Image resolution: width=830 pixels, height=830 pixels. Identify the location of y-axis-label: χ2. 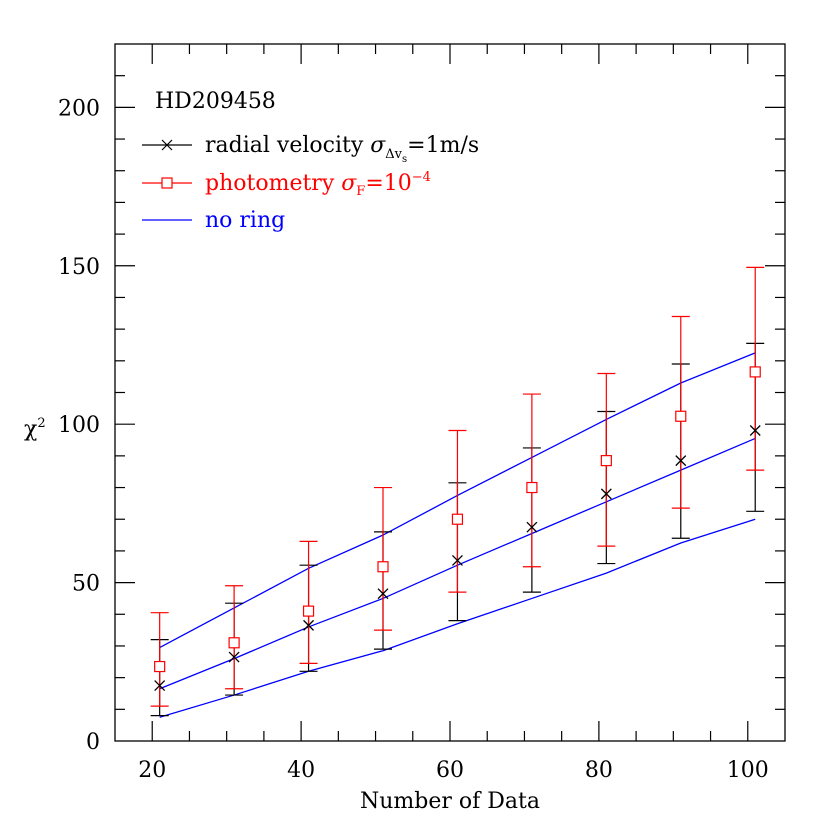
(35, 429).